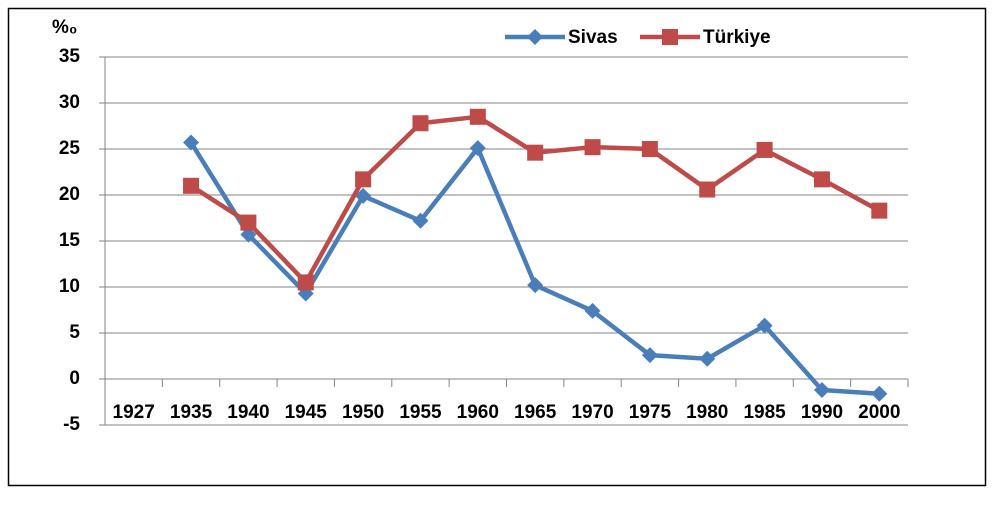 Image resolution: width=992 pixels, height=513 pixels. I want to click on y-tick-label: 5, so click(74, 332).